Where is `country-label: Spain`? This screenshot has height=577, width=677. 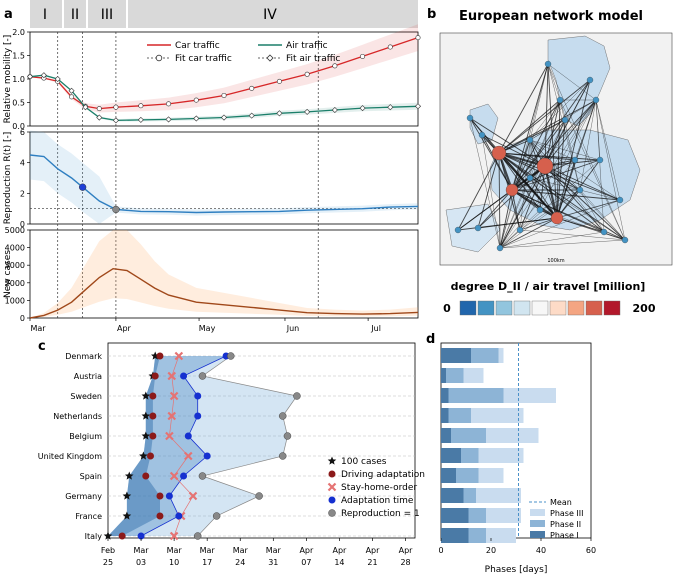 country-label: Spain is located at coordinates (91, 476).